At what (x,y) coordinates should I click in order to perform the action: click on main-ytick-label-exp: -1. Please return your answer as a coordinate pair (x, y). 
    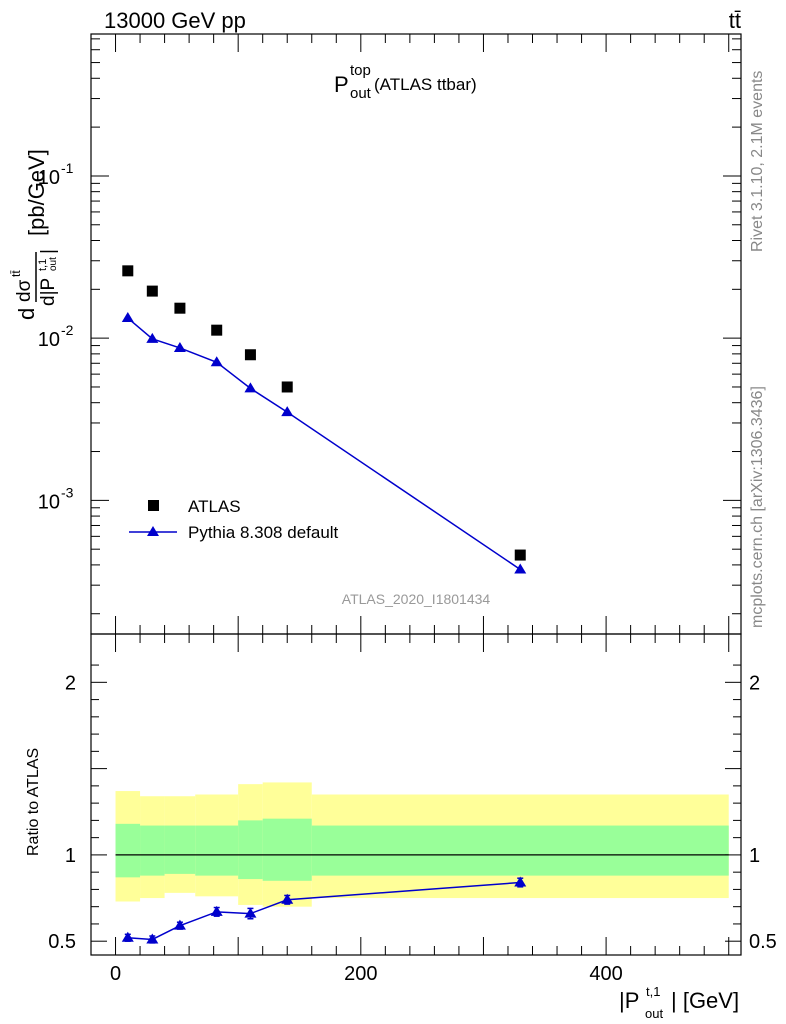
    Looking at the image, I should click on (67, 168).